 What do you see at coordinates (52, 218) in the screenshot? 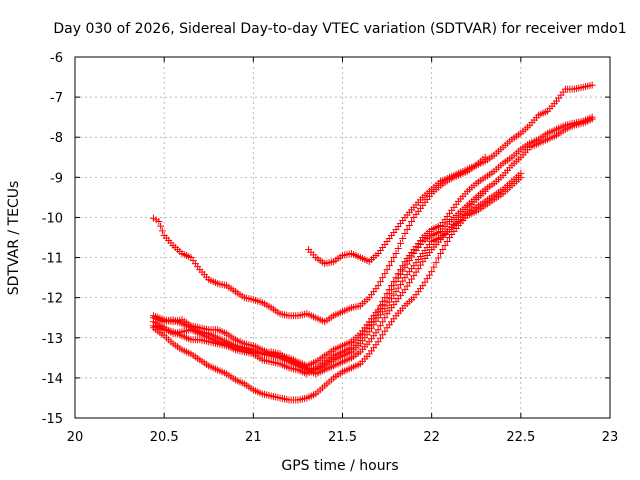
I see `y-tick-label: -10` at bounding box center [52, 218].